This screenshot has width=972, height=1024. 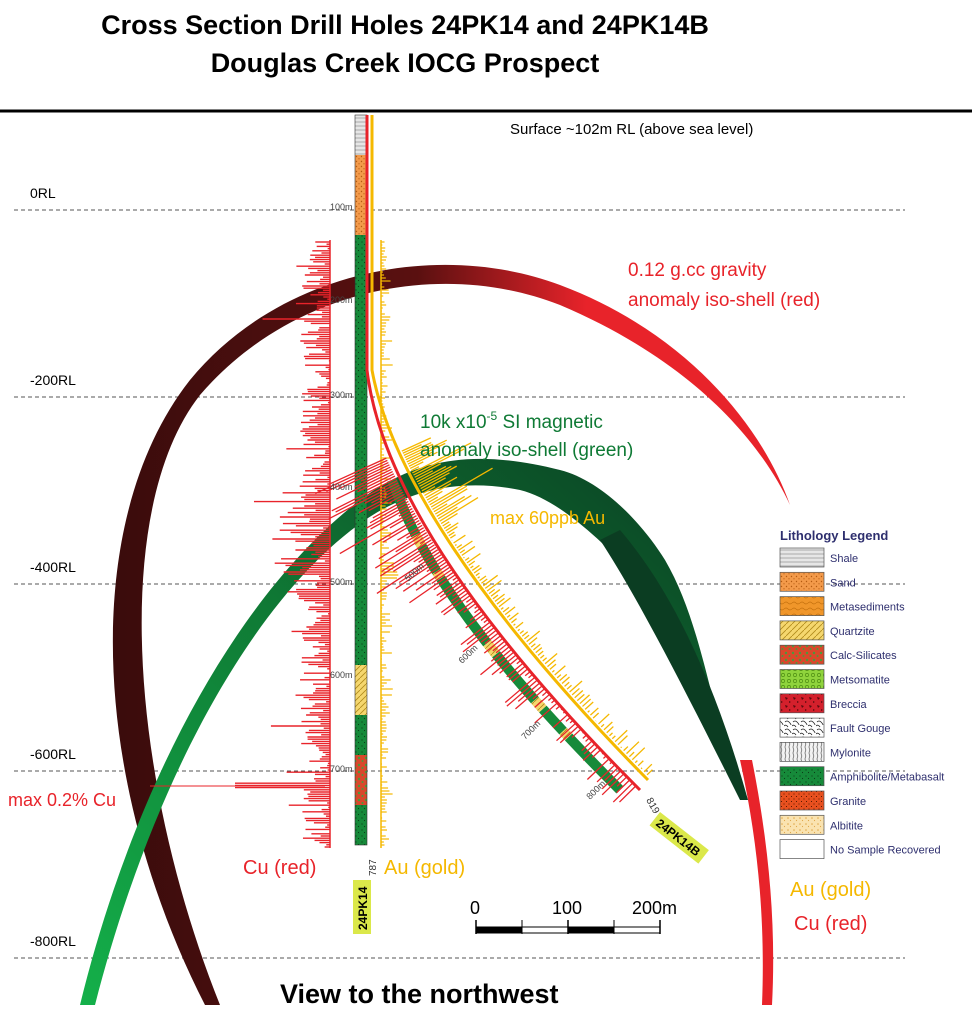 I want to click on depth-marks-24pk14: 100m 200m 300m 400m 500m 600m 700m, so click(x=341, y=488).